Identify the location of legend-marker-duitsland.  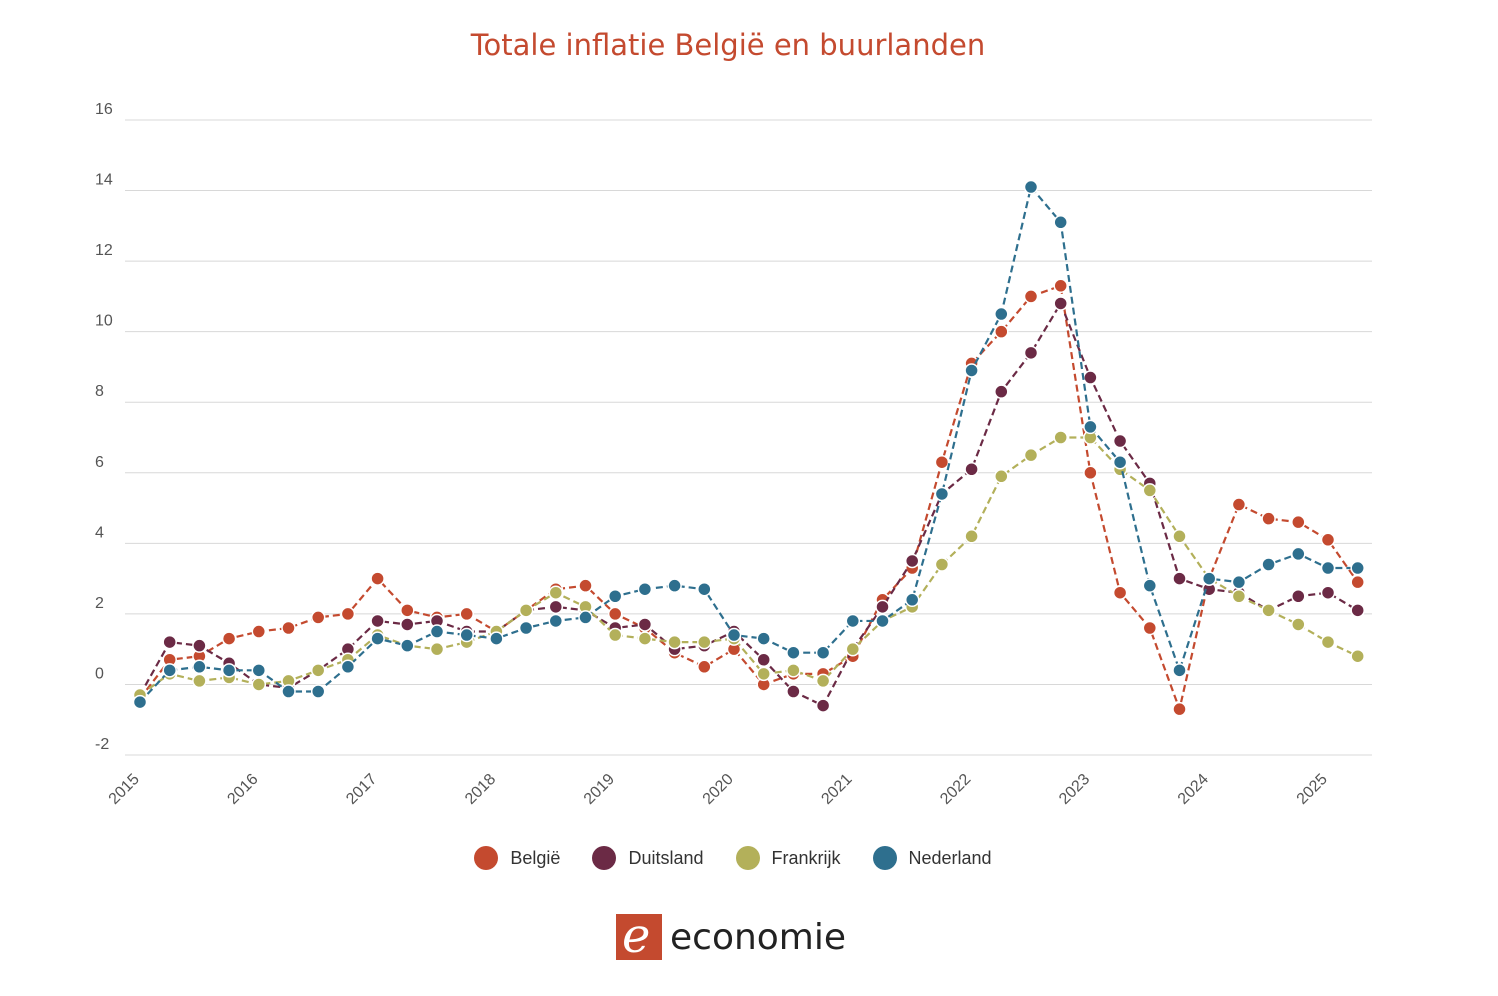
(604, 858).